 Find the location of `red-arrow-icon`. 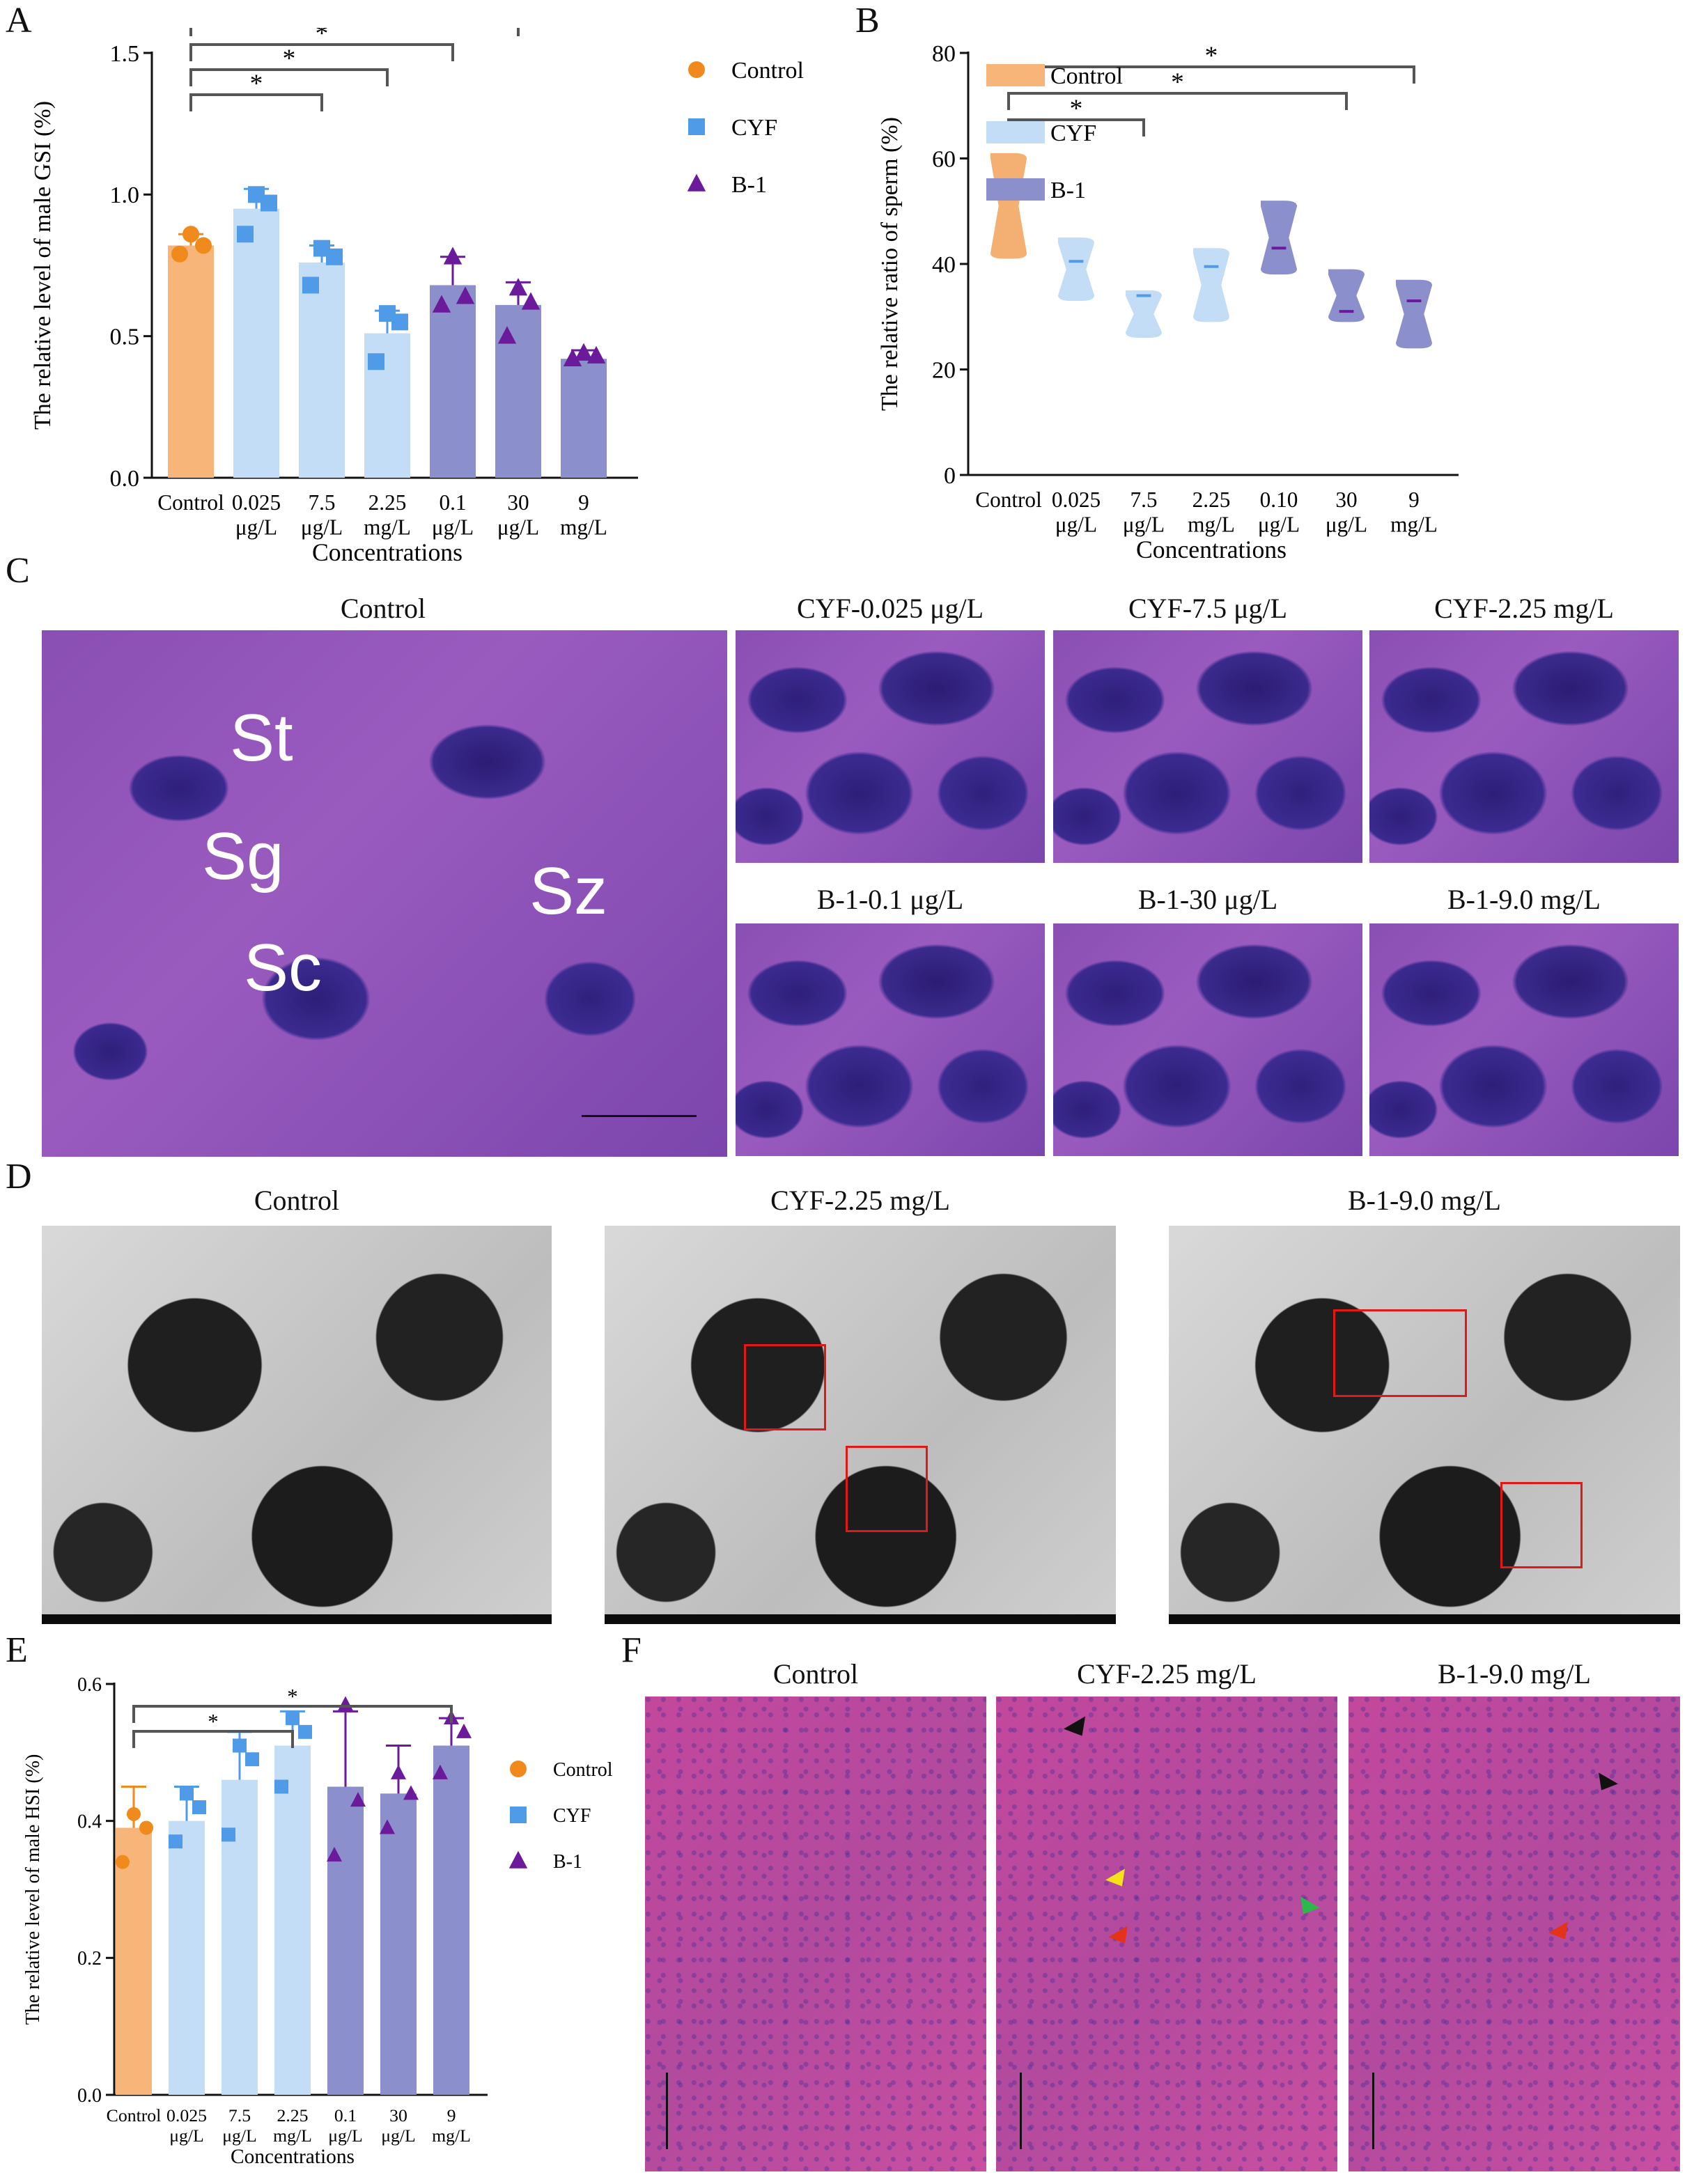

red-arrow-icon is located at coordinates (1121, 1937).